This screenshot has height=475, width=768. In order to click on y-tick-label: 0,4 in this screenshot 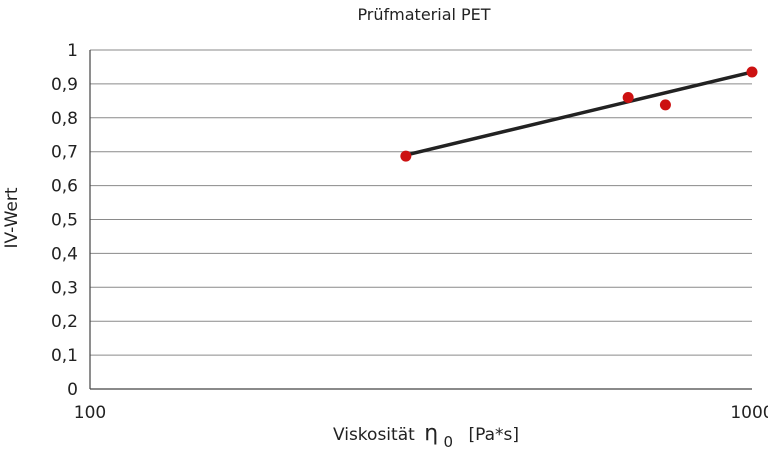, I will do `click(64, 254)`.